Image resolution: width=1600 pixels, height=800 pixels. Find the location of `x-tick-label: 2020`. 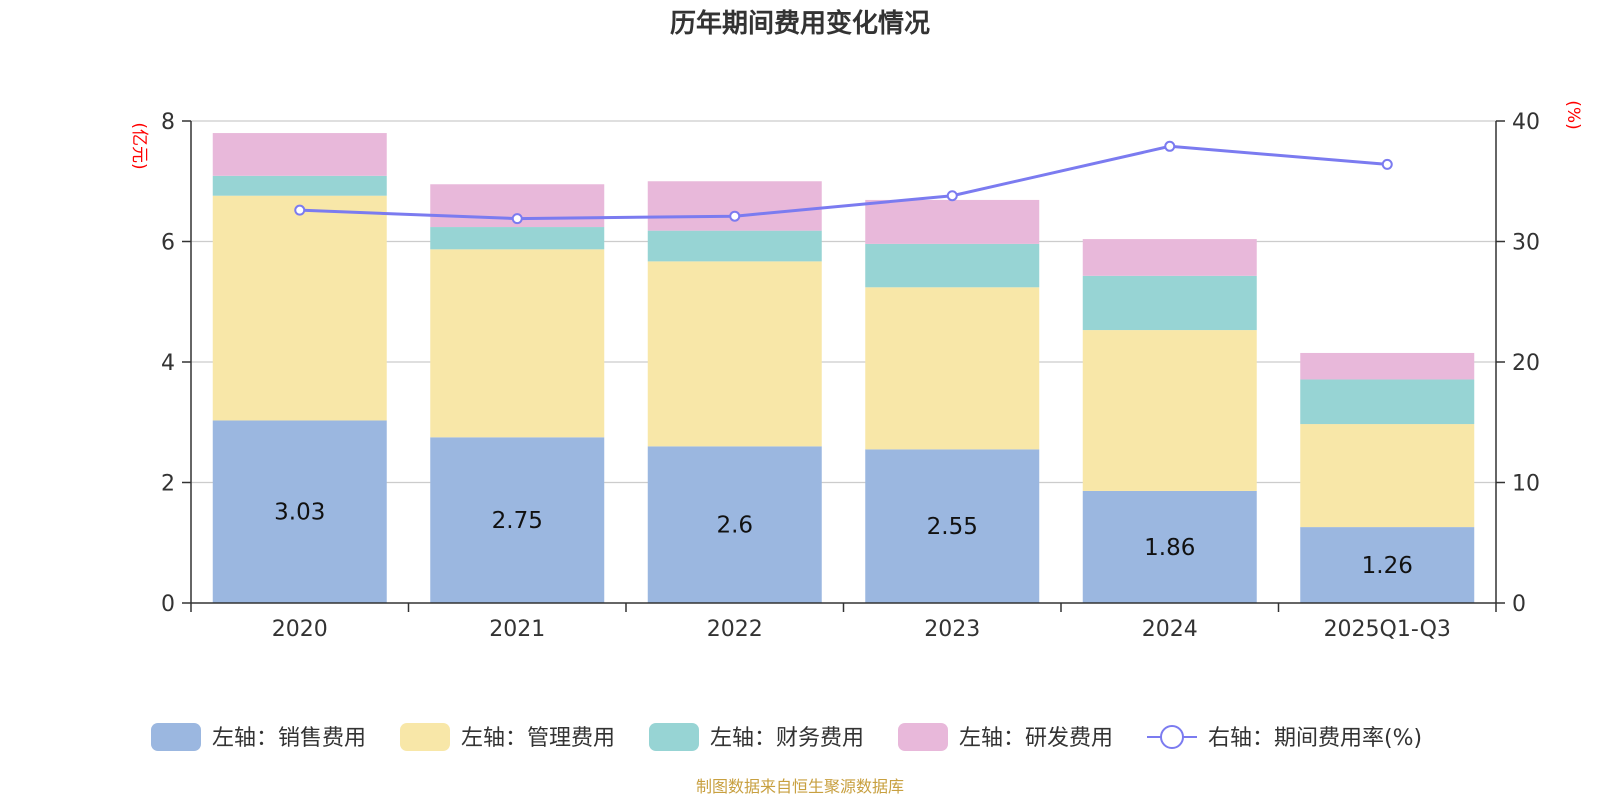

x-tick-label: 2020 is located at coordinates (300, 629).